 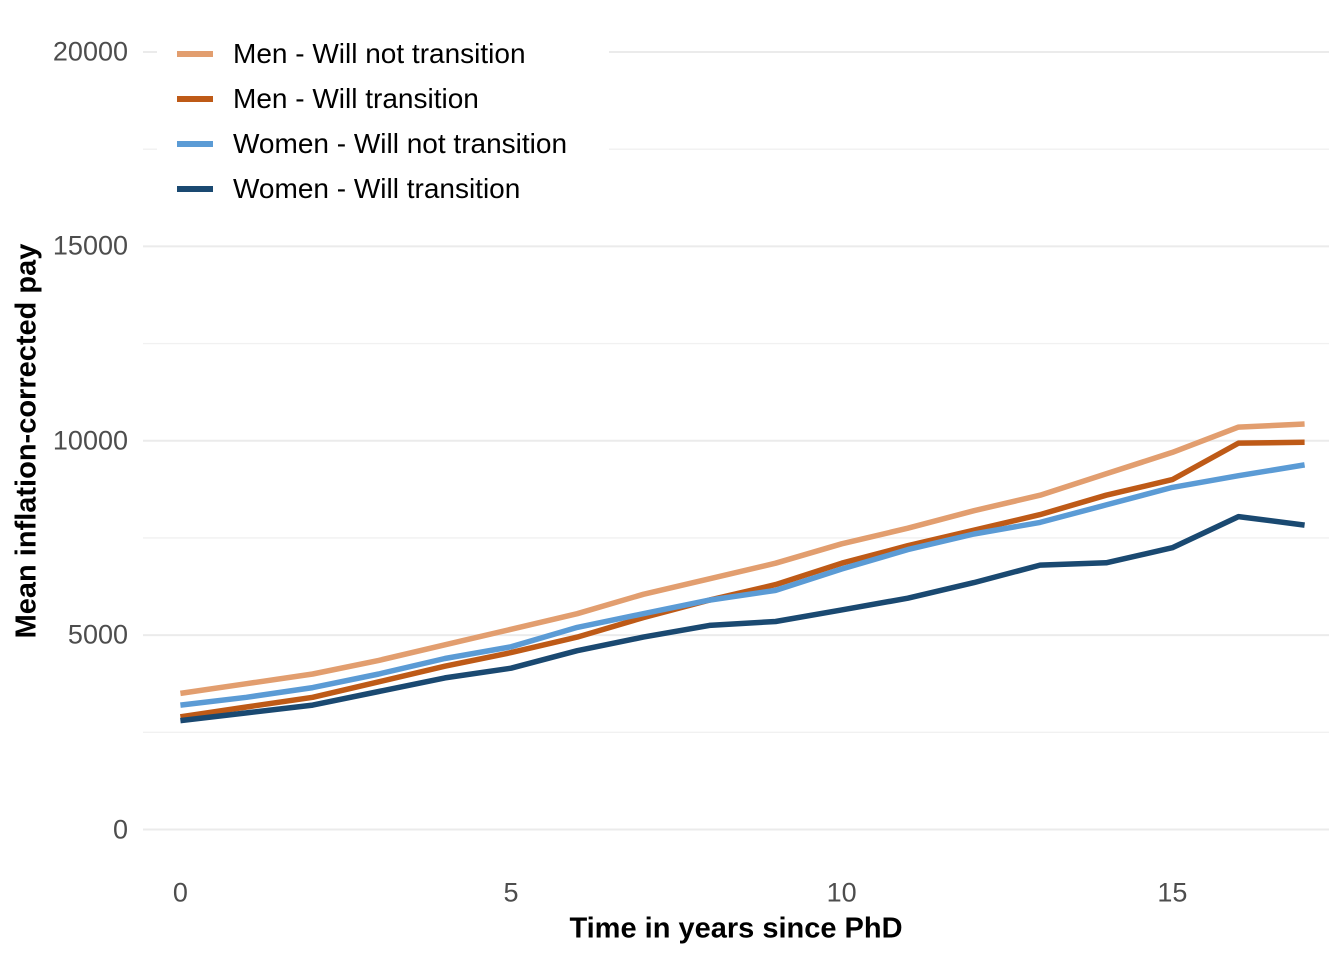 I want to click on y-tick-label: 5000, so click(x=97, y=634).